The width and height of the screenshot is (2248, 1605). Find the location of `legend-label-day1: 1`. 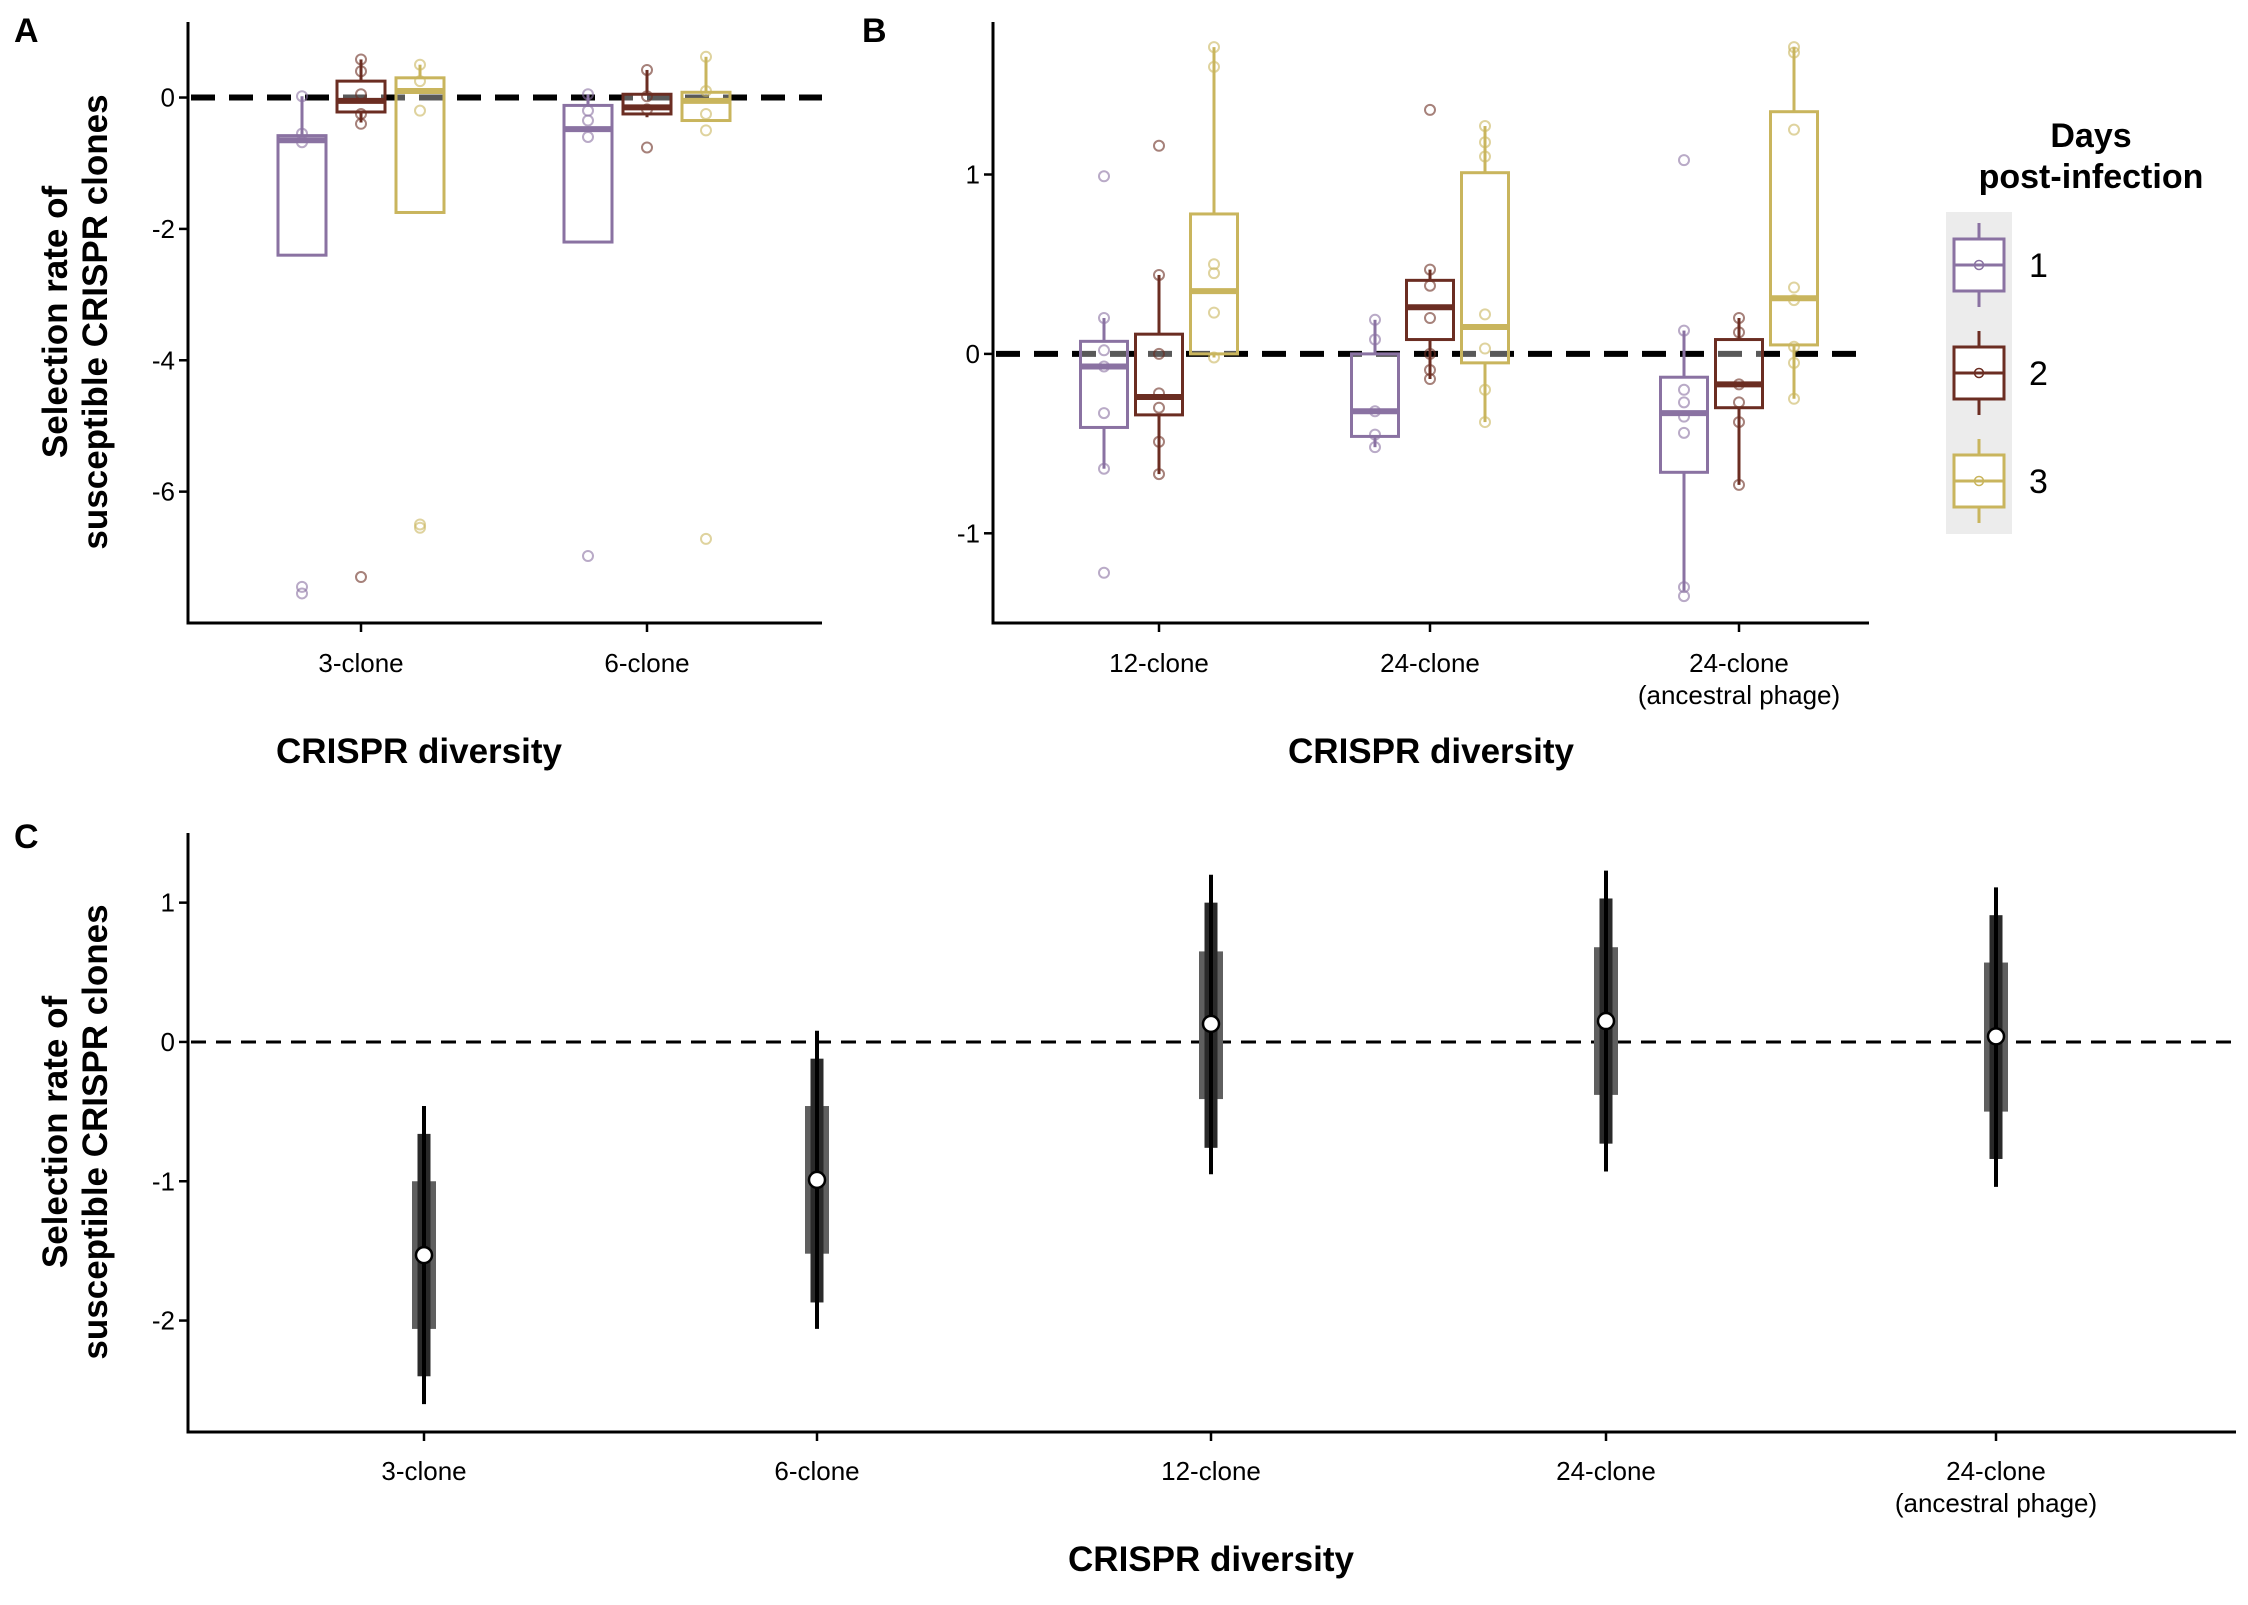

legend-label-day1: 1 is located at coordinates (2038, 266).